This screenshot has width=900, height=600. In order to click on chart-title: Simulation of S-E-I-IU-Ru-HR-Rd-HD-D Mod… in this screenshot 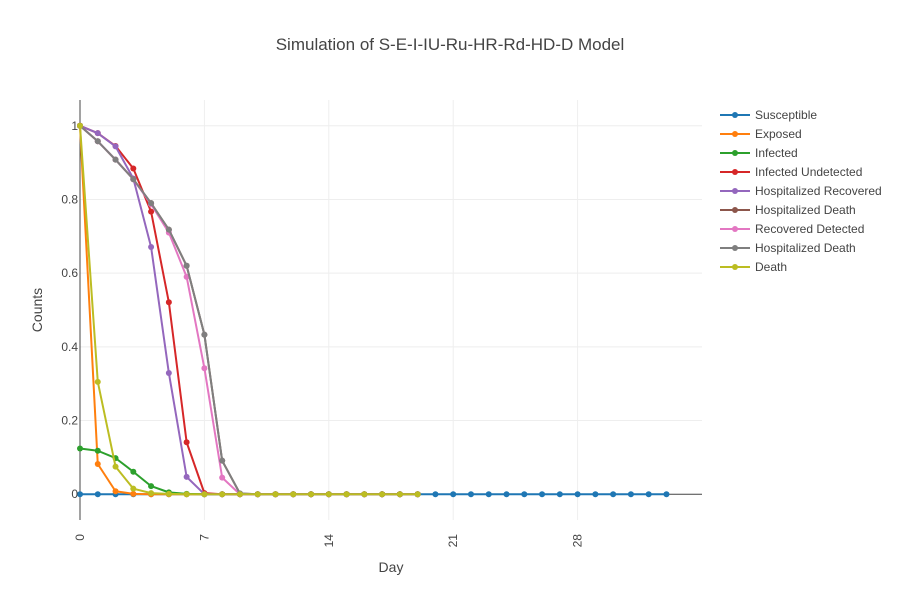, I will do `click(450, 44)`.